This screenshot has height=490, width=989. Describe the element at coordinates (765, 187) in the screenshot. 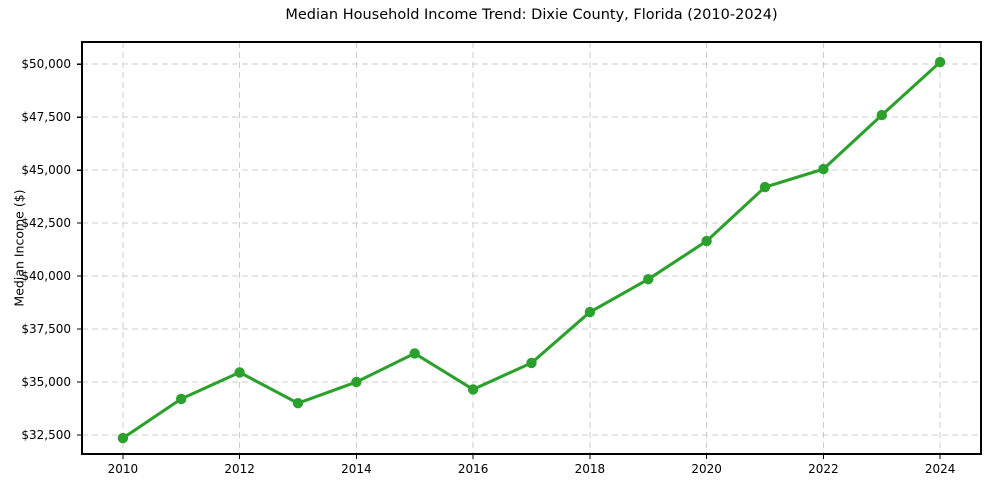

I see `data-point-2021` at that location.